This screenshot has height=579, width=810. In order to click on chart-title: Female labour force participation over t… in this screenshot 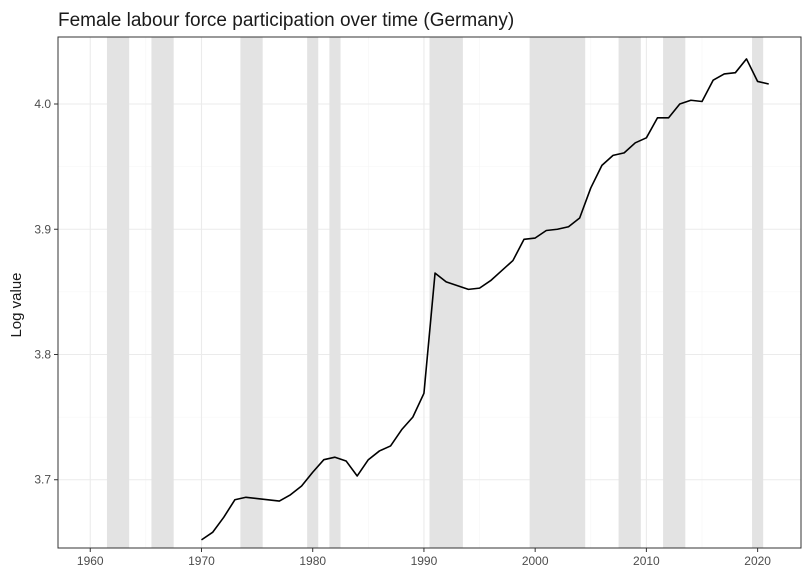, I will do `click(286, 20)`.